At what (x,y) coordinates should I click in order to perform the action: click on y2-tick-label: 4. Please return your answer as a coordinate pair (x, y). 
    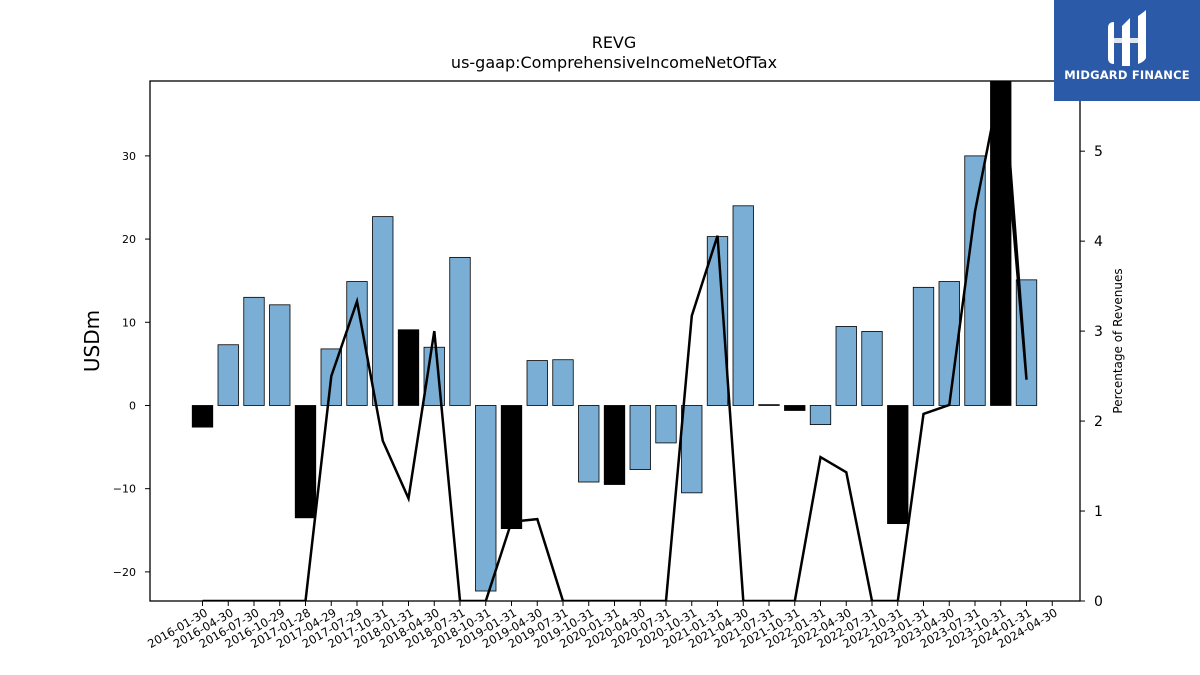
    Looking at the image, I should click on (1098, 242).